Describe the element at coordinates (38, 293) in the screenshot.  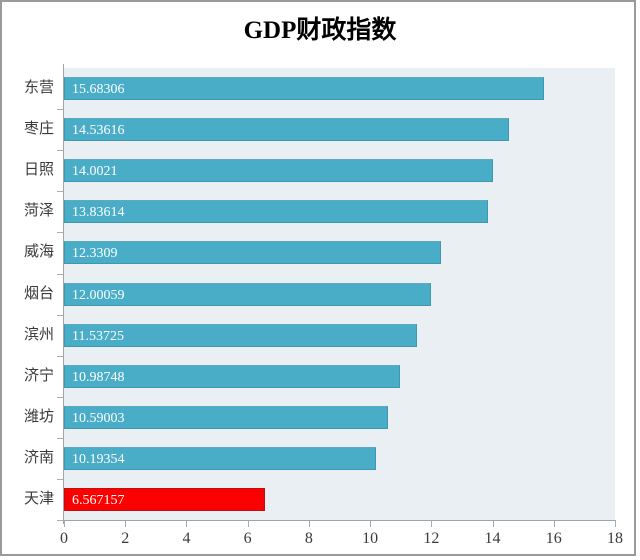
I see `category-label: 烟台` at that location.